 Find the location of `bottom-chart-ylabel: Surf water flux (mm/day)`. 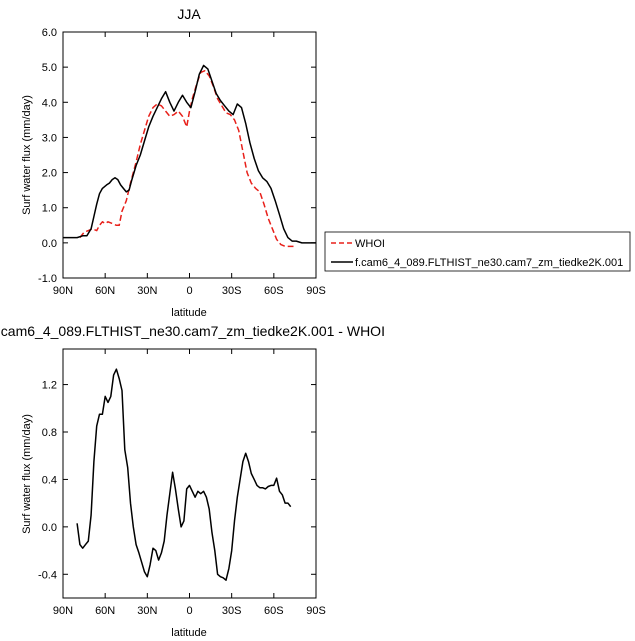

bottom-chart-ylabel: Surf water flux (mm/day) is located at coordinates (27, 474).